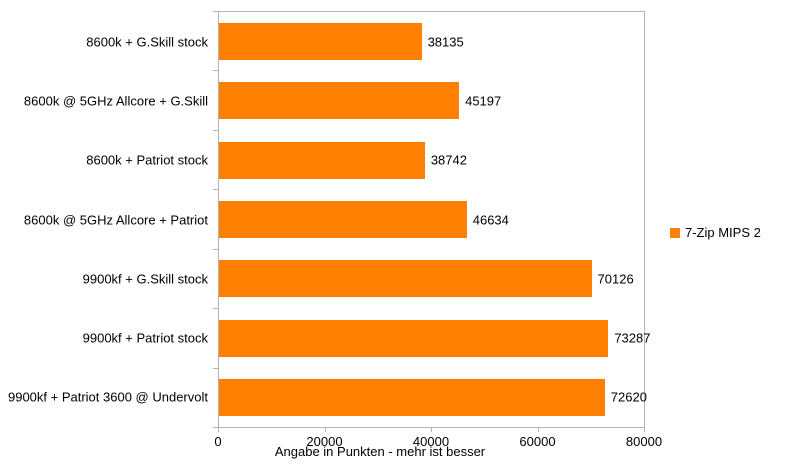 Image resolution: width=795 pixels, height=469 pixels. Describe the element at coordinates (147, 42) in the screenshot. I see `category-label: 8600k + G.Skill stock` at that location.